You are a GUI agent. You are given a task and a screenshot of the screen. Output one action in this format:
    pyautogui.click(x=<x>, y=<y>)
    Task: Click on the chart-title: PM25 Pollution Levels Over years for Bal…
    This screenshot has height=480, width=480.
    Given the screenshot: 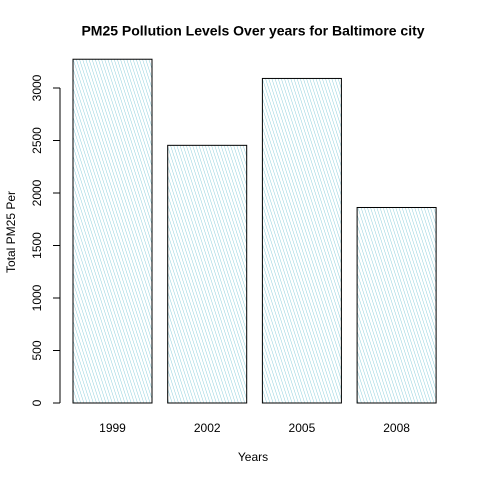 What is the action you would take?
    pyautogui.click(x=252, y=31)
    